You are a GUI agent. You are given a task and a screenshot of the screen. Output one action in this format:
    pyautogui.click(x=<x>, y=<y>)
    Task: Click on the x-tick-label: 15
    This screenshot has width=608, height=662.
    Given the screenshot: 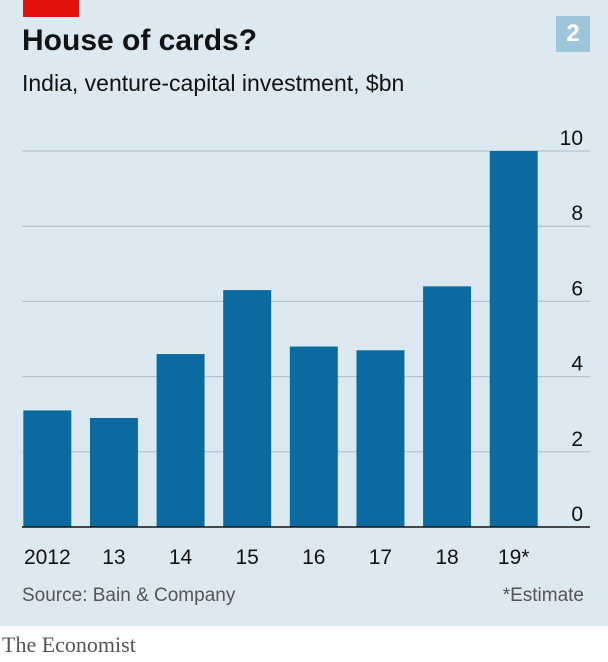 What is the action you would take?
    pyautogui.click(x=247, y=557)
    